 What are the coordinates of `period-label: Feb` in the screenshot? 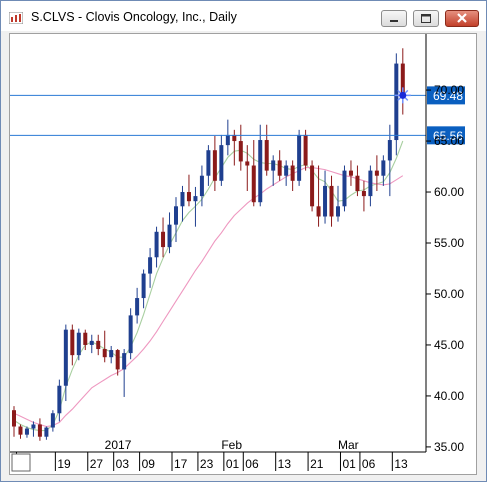 It's located at (231, 445).